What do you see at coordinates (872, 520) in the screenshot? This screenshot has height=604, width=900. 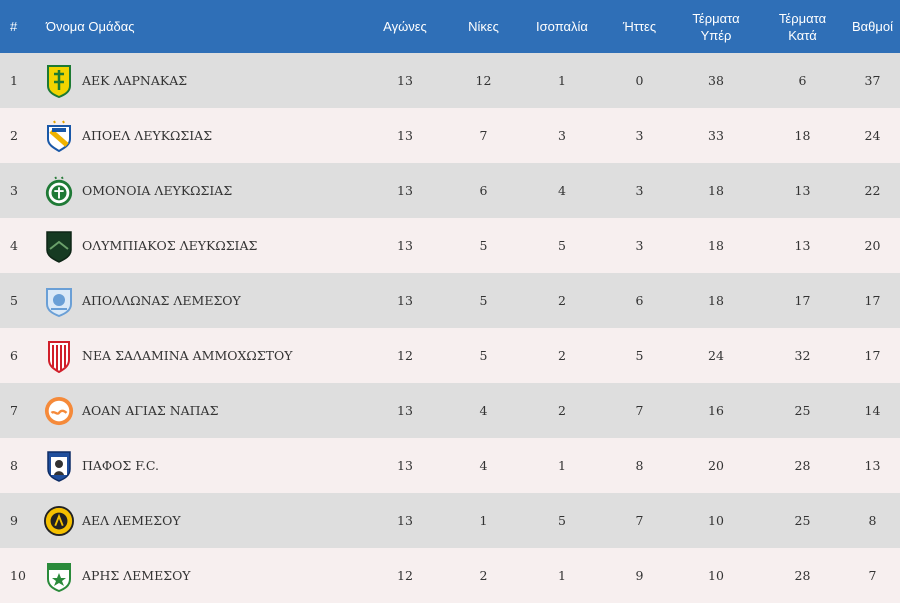 I see `points-cell: 8` at bounding box center [872, 520].